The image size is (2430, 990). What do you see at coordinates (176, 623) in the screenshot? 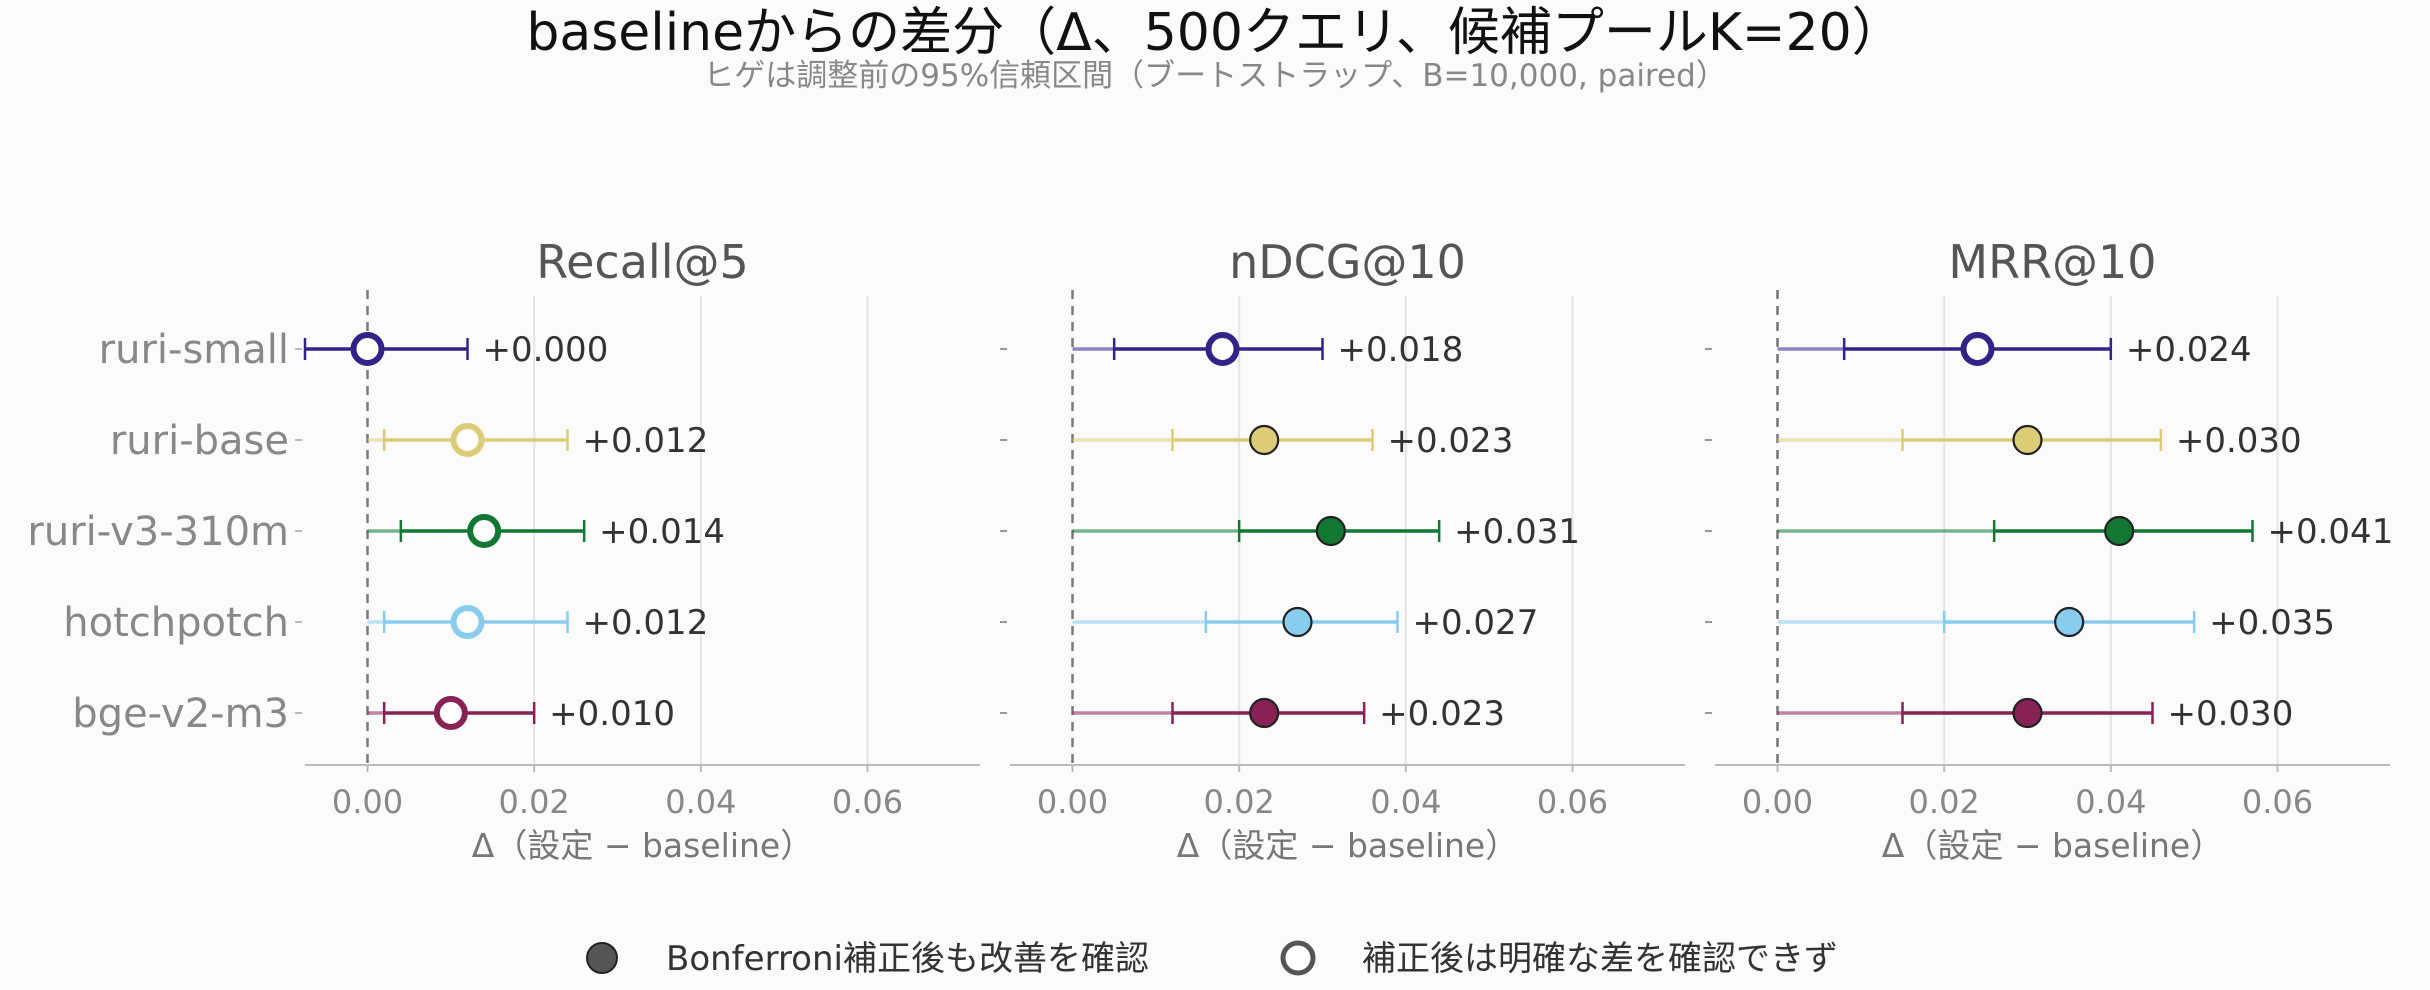
I see `y-tick-label: hotchpotch` at bounding box center [176, 623].